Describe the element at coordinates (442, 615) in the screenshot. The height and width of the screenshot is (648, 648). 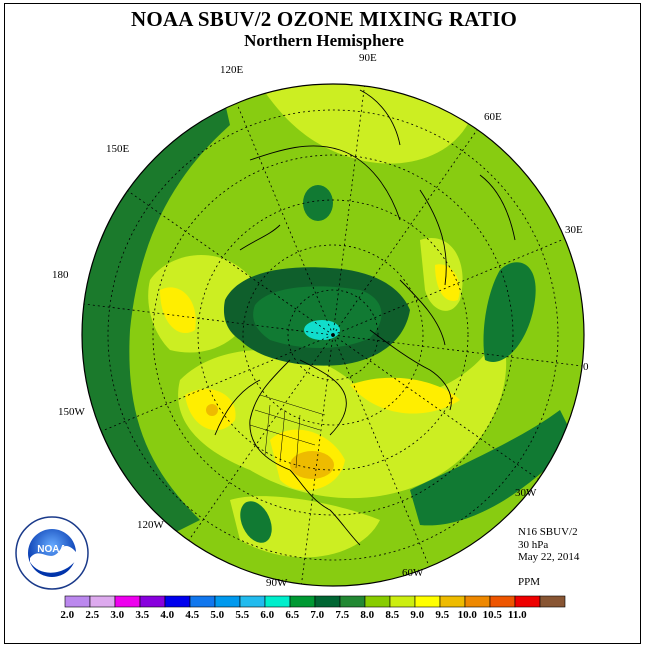
I see `colorbar-label: 9.5` at that location.